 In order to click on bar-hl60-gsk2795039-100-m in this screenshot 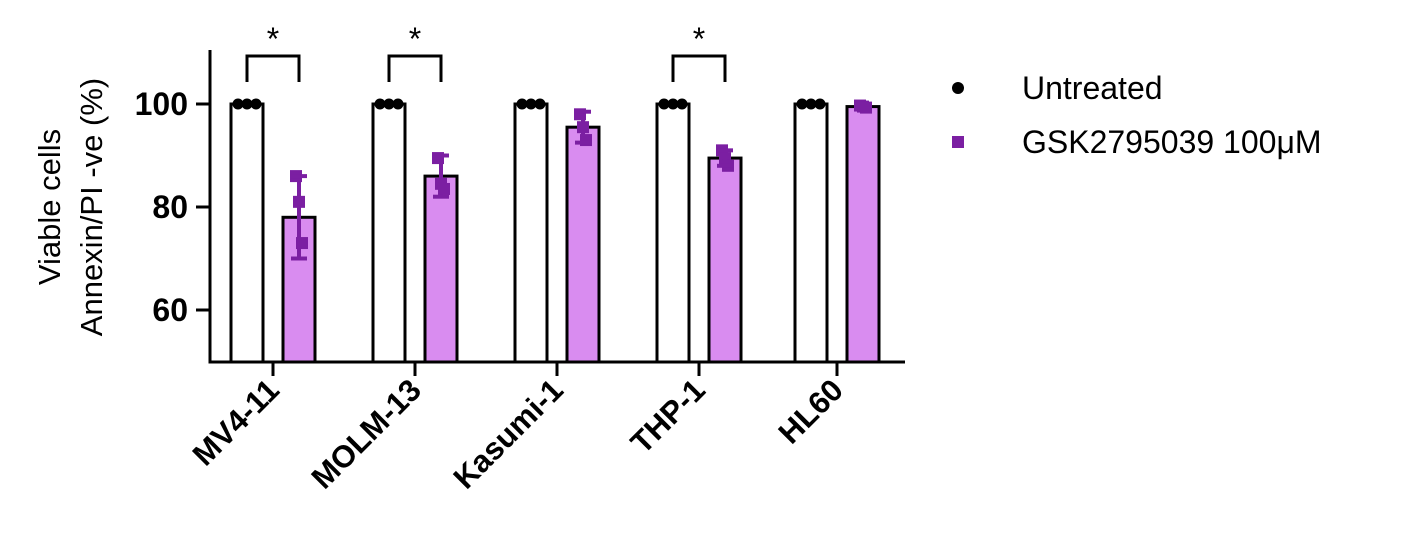, I will do `click(863, 234)`.